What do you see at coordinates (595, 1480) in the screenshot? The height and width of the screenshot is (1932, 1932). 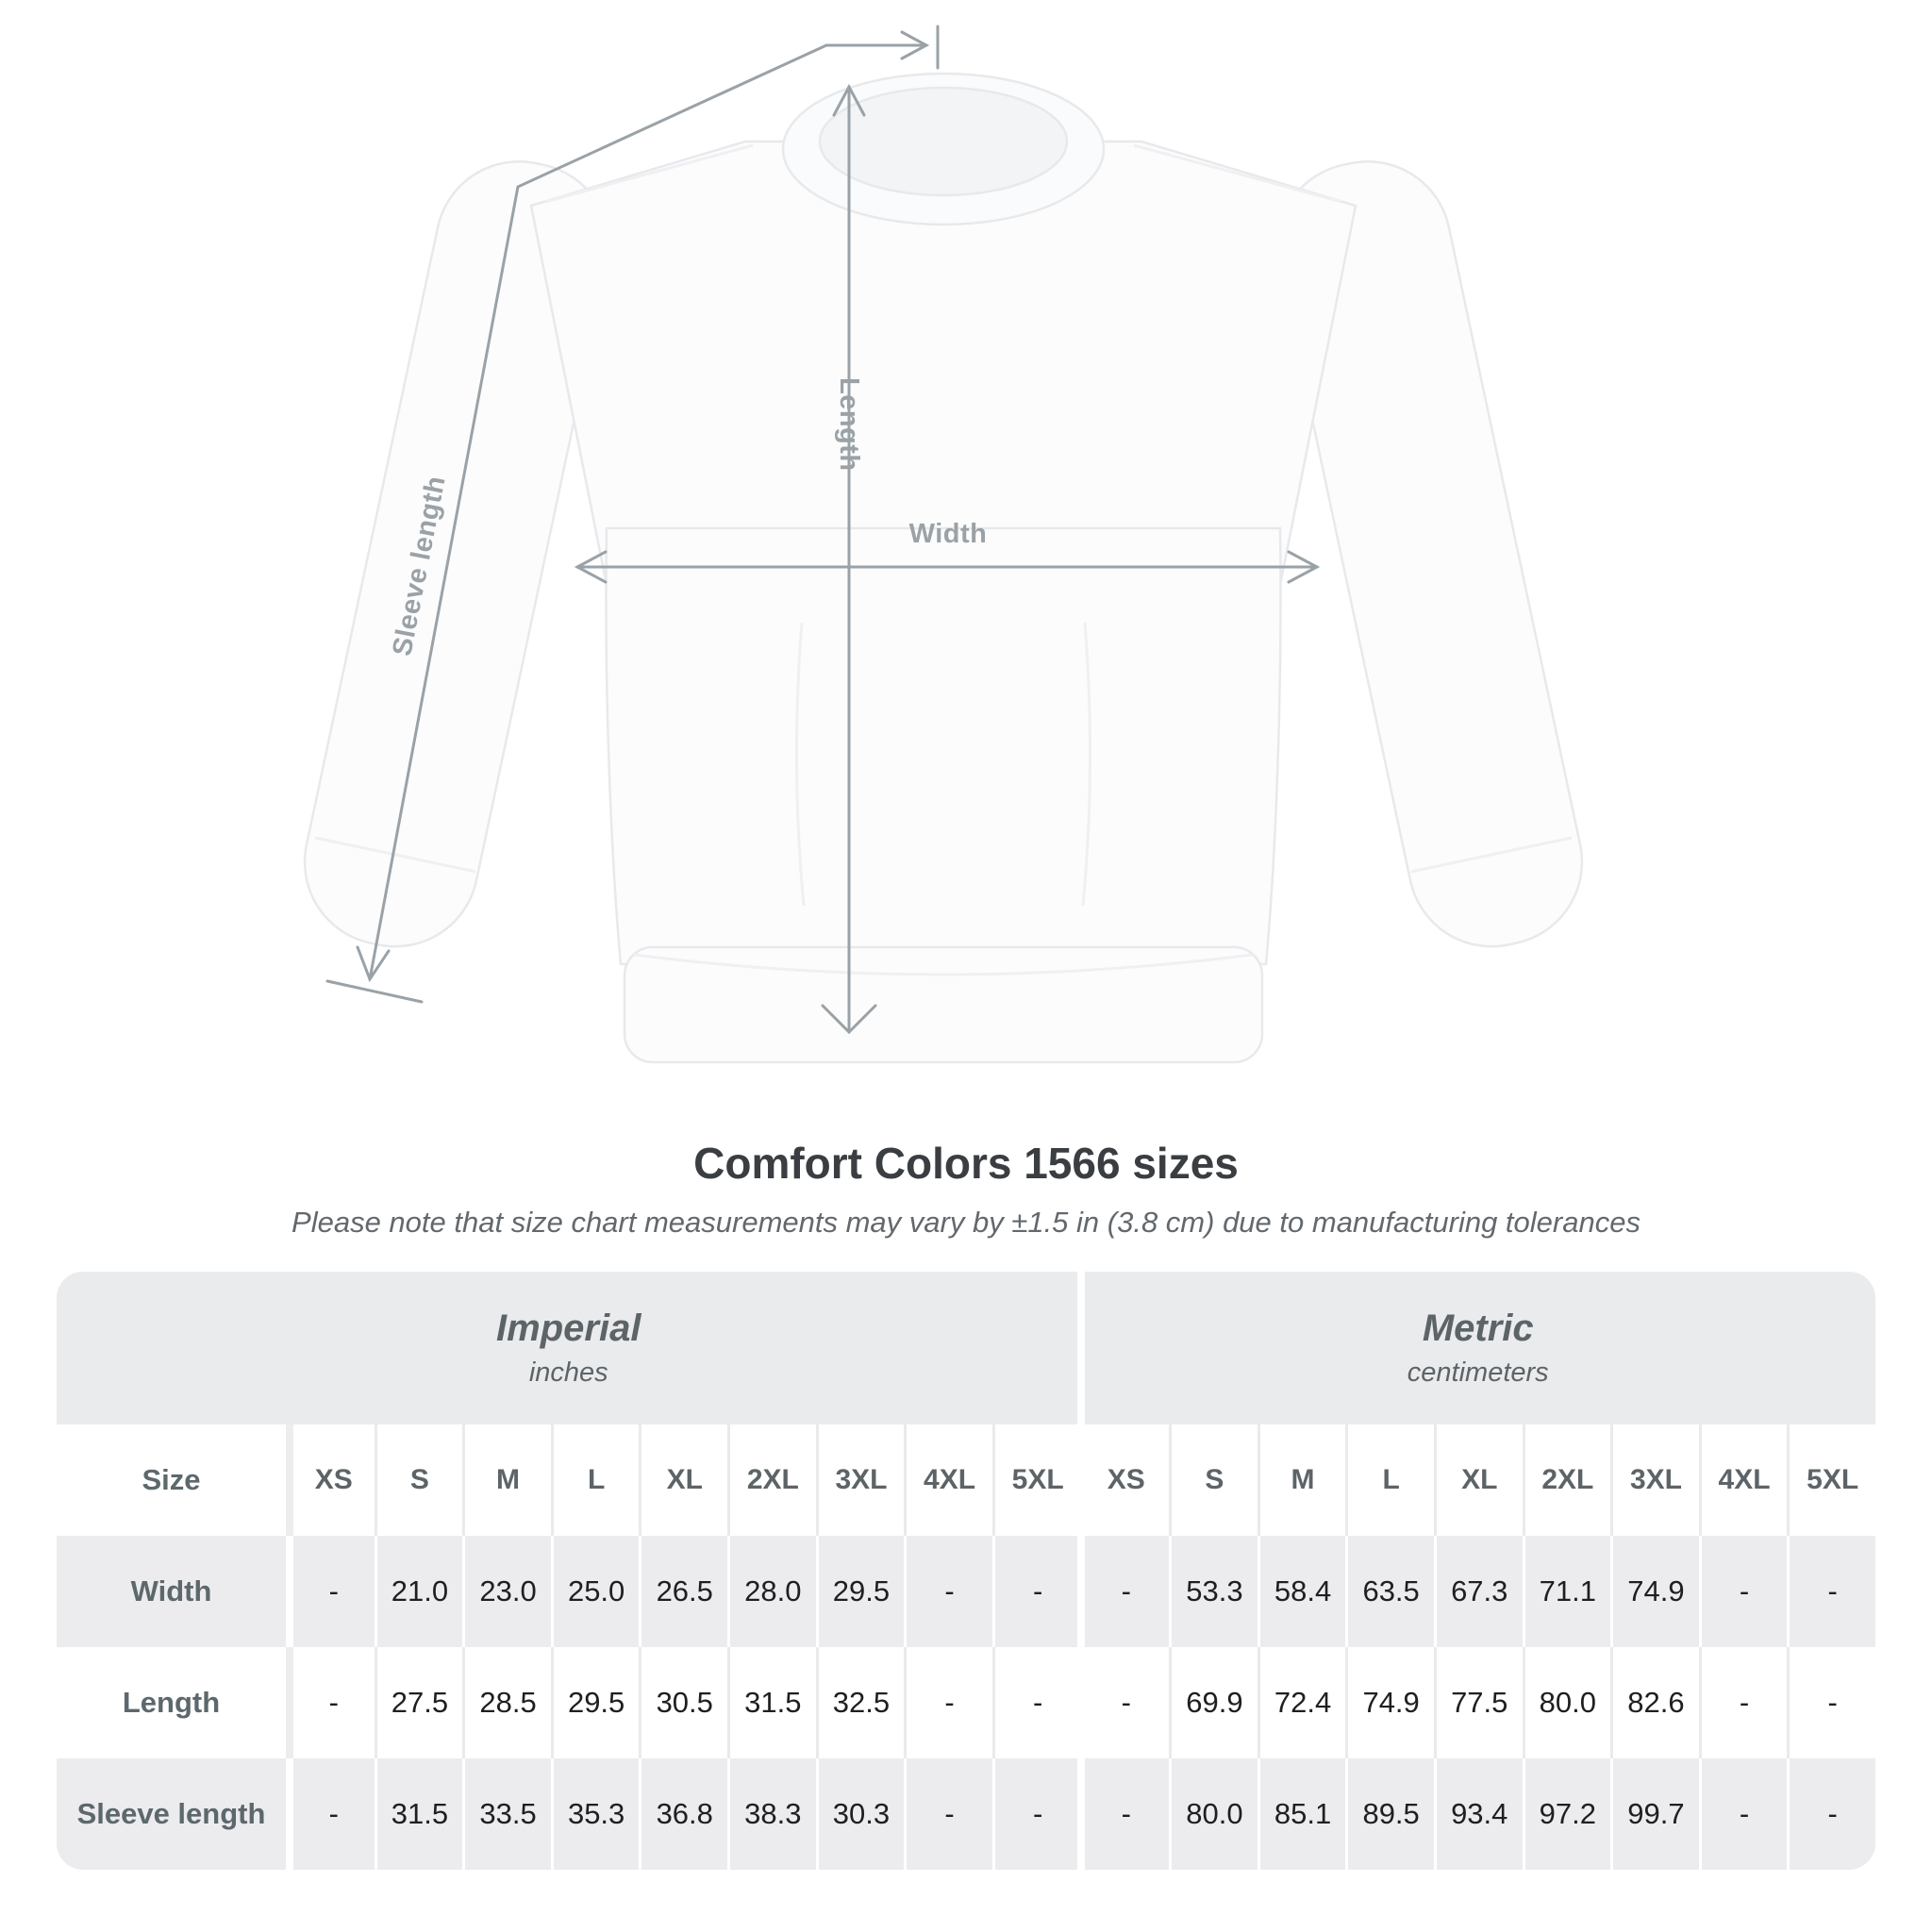 I see `size-header-imperial-L: L` at bounding box center [595, 1480].